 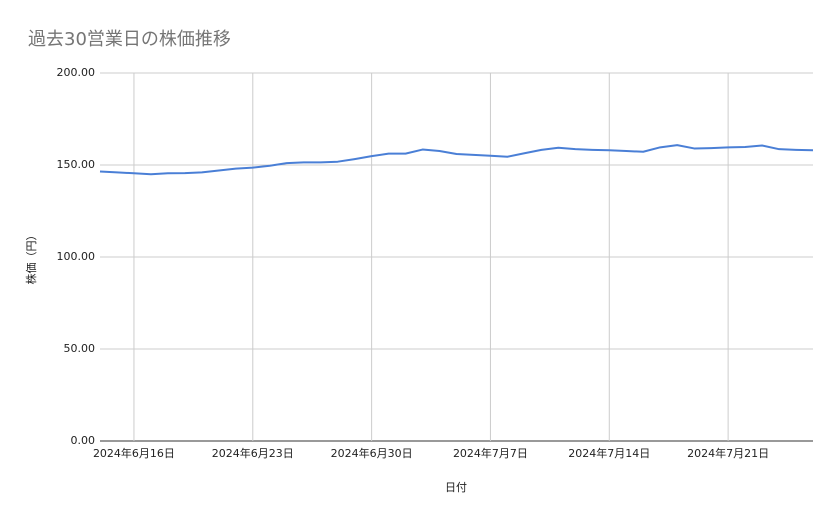 What do you see at coordinates (728, 453) in the screenshot?
I see `x-tick-label: 2024年7月21日` at bounding box center [728, 453].